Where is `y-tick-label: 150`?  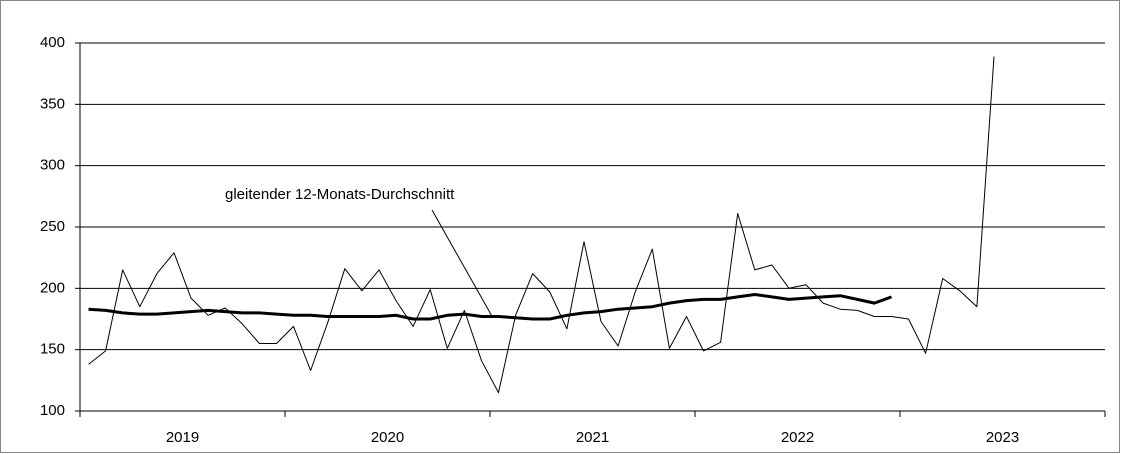
y-tick-label: 150 is located at coordinates (52, 349).